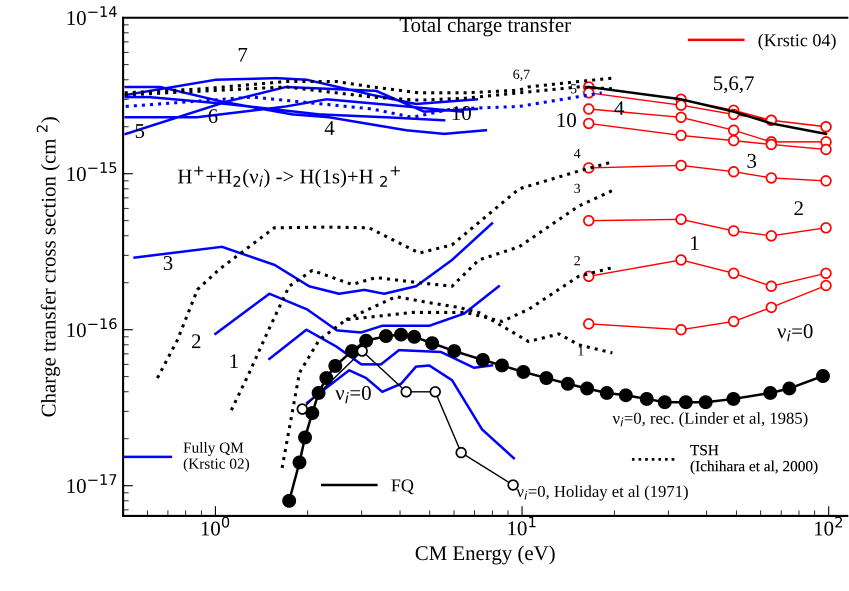 This screenshot has width=849, height=591. What do you see at coordinates (485, 555) in the screenshot?
I see `x-axis-title: CM Energy (eV)` at bounding box center [485, 555].